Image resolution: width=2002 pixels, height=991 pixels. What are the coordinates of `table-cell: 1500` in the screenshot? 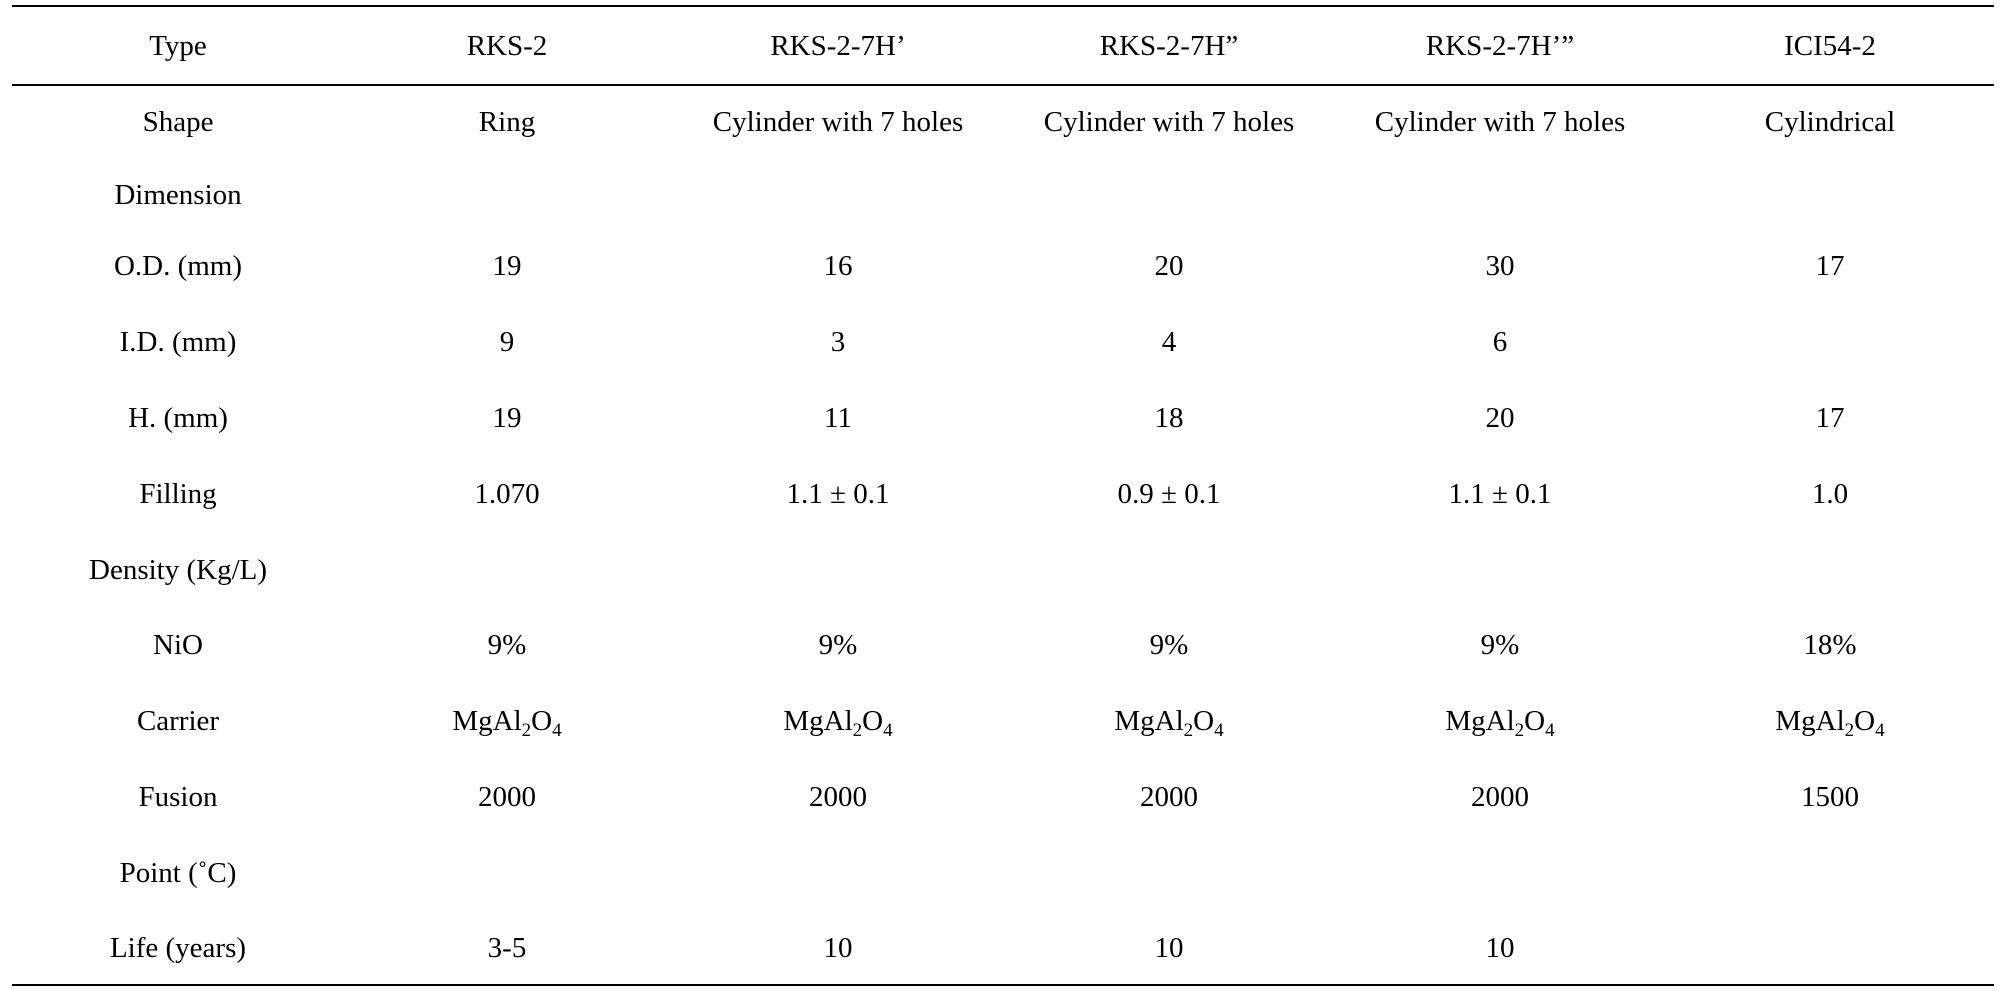 It's located at (1830, 797).